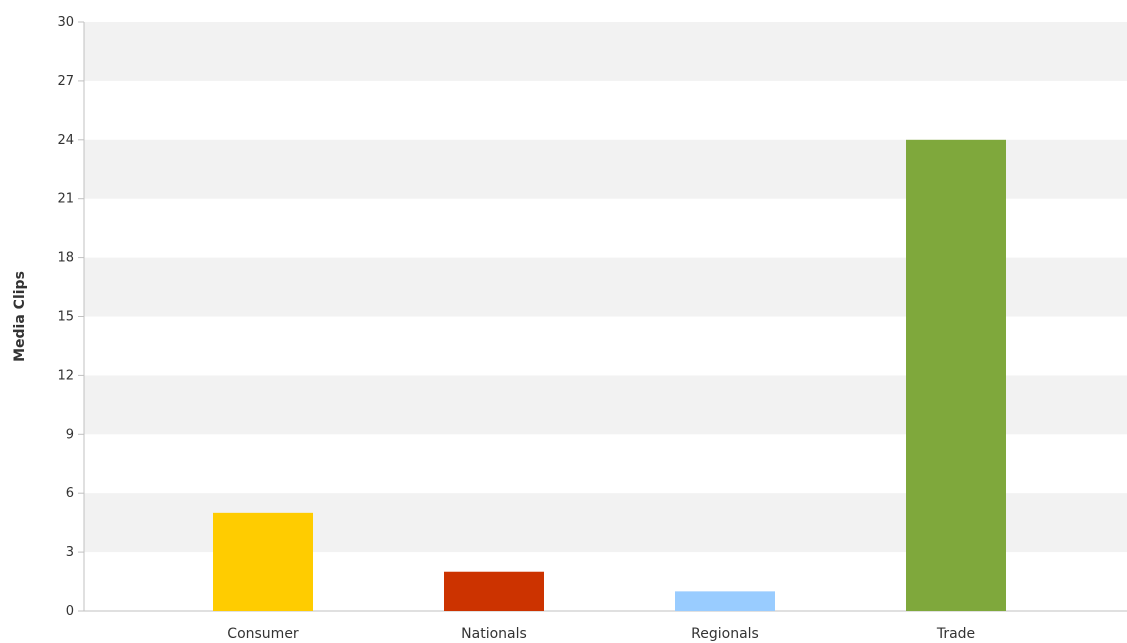 Image resolution: width=1127 pixels, height=643 pixels. I want to click on y-tick-labels: 0 3 6 9 12 15 18 21 24 27 30, so click(65, 317).